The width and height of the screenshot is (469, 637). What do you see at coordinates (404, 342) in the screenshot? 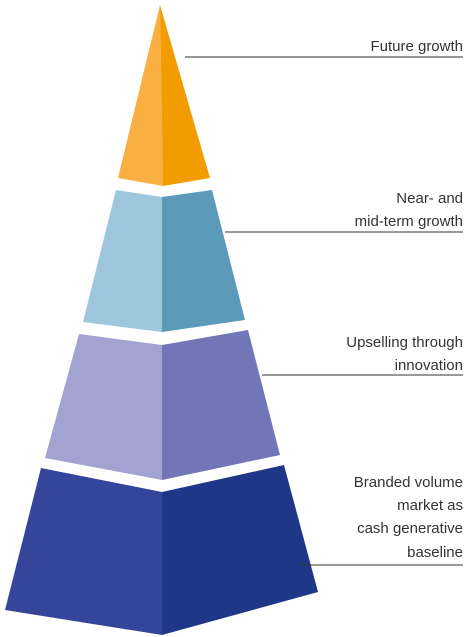
I see `tier-label: Upselling through` at bounding box center [404, 342].